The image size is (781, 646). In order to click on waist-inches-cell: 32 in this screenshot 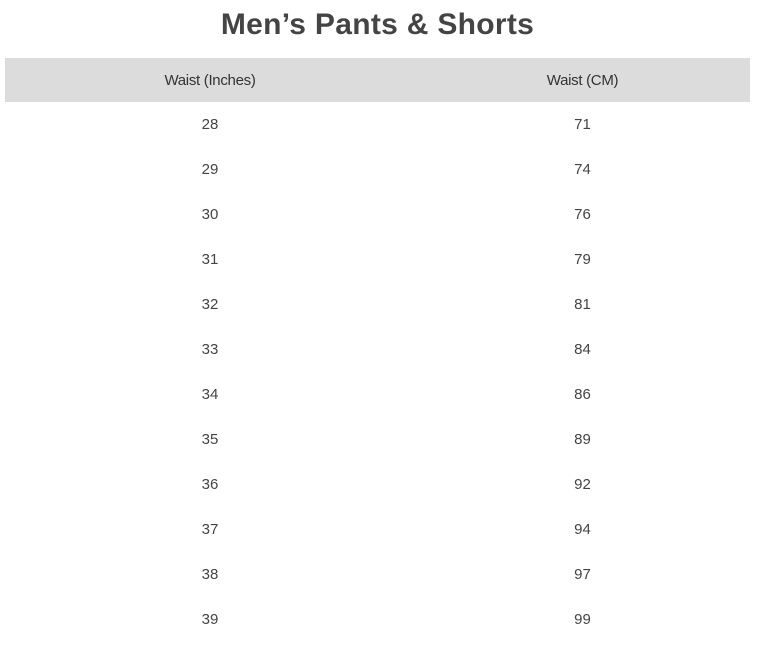, I will do `click(210, 304)`.